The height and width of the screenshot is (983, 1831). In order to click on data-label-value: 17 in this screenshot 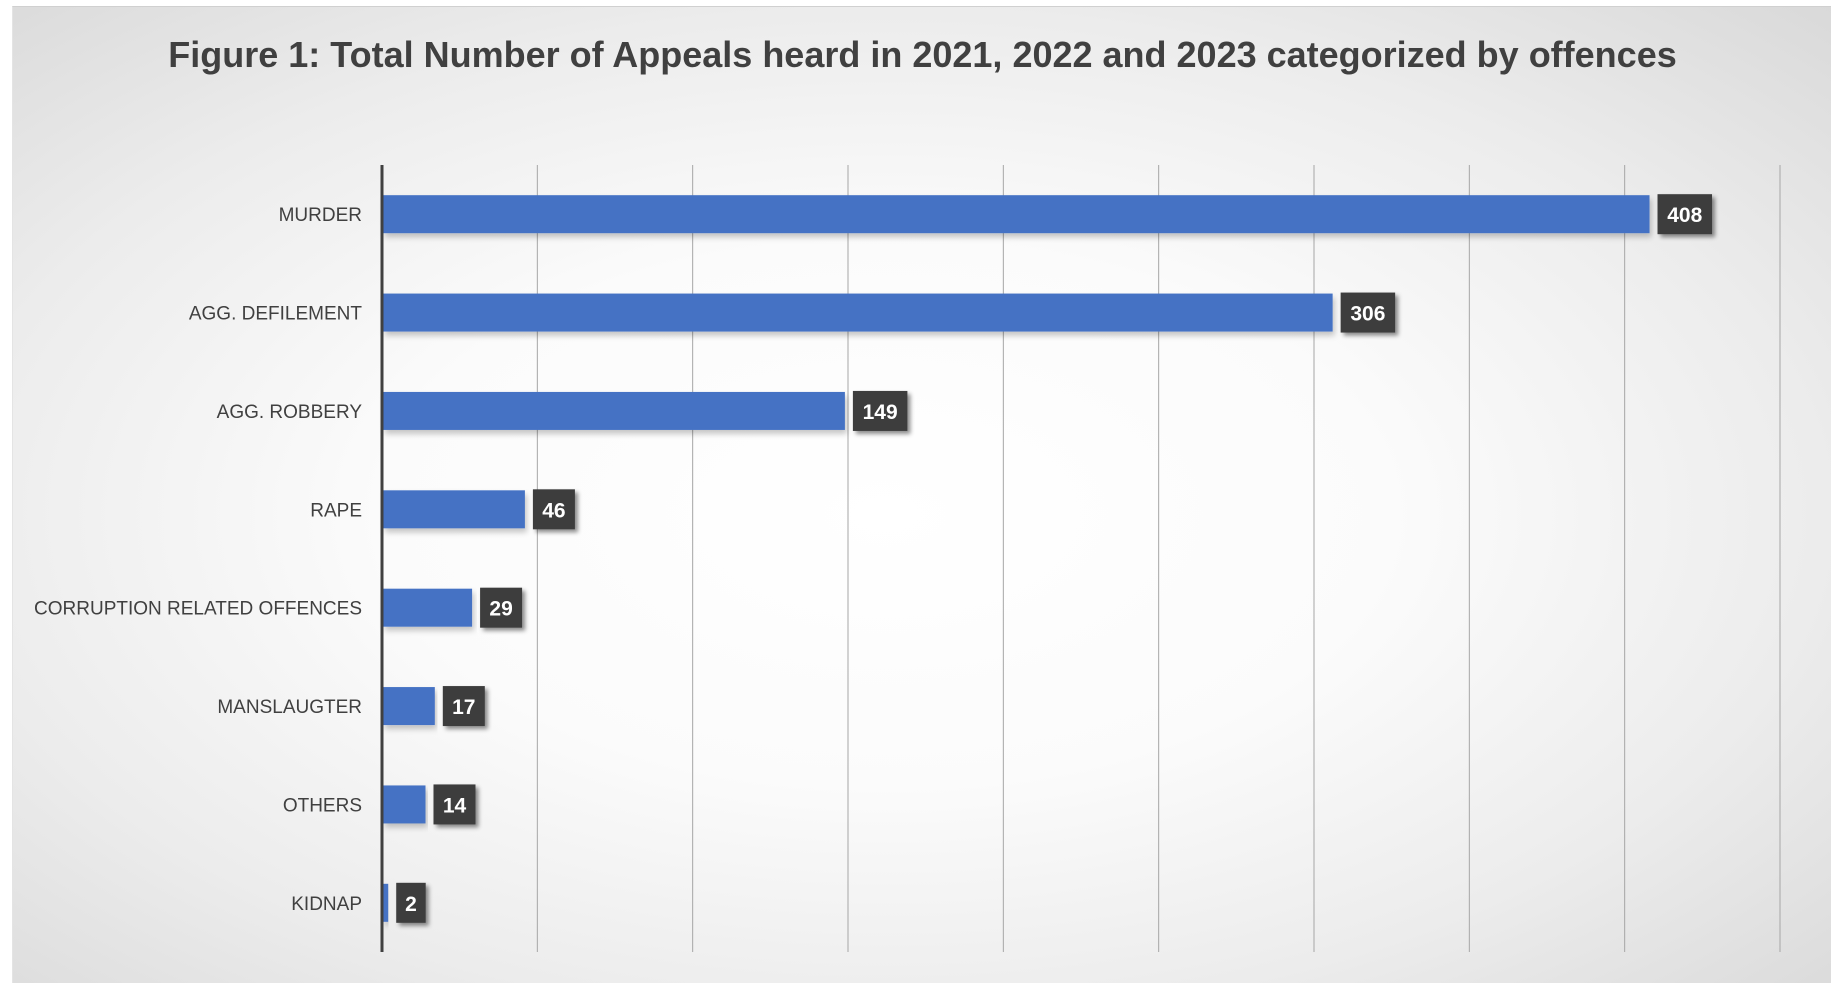, I will do `click(463, 707)`.